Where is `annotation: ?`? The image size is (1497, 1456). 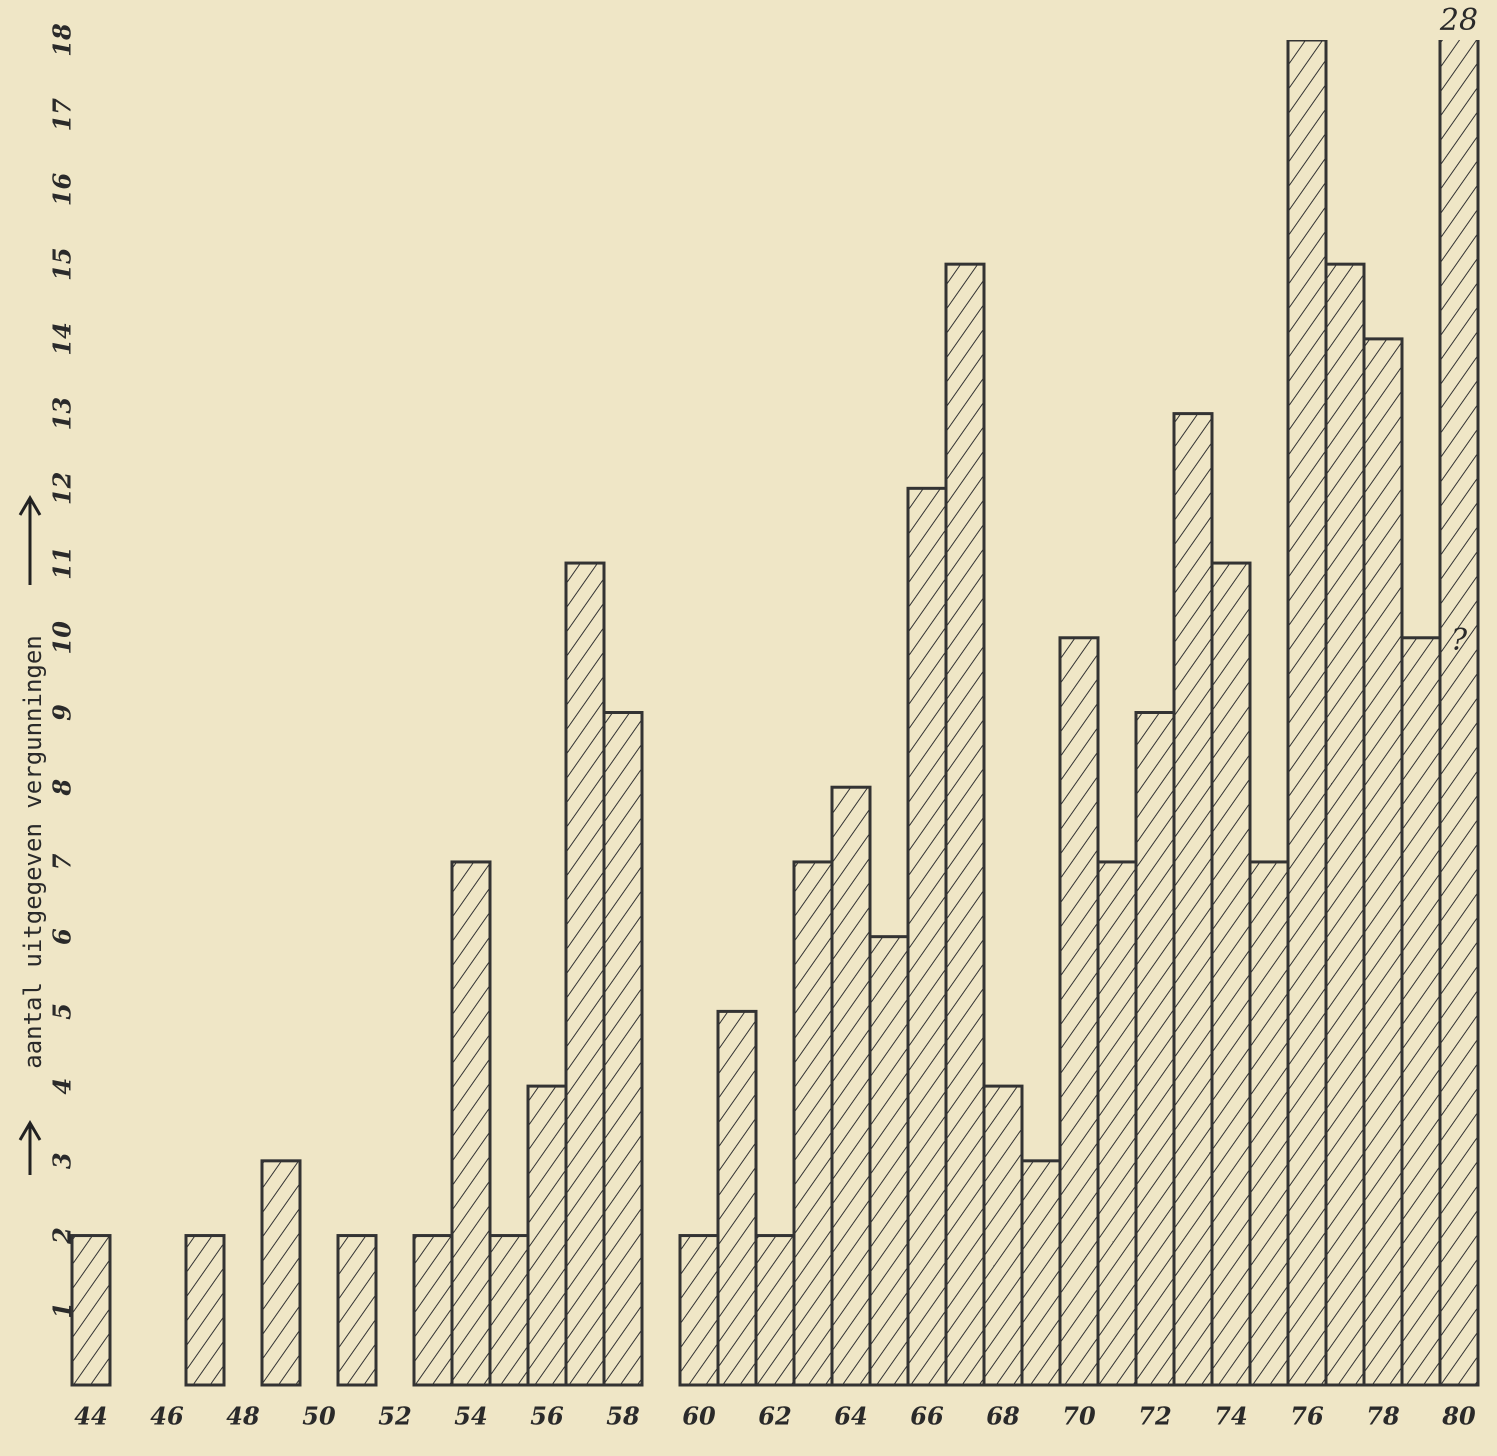
annotation: ? is located at coordinates (1459, 640).